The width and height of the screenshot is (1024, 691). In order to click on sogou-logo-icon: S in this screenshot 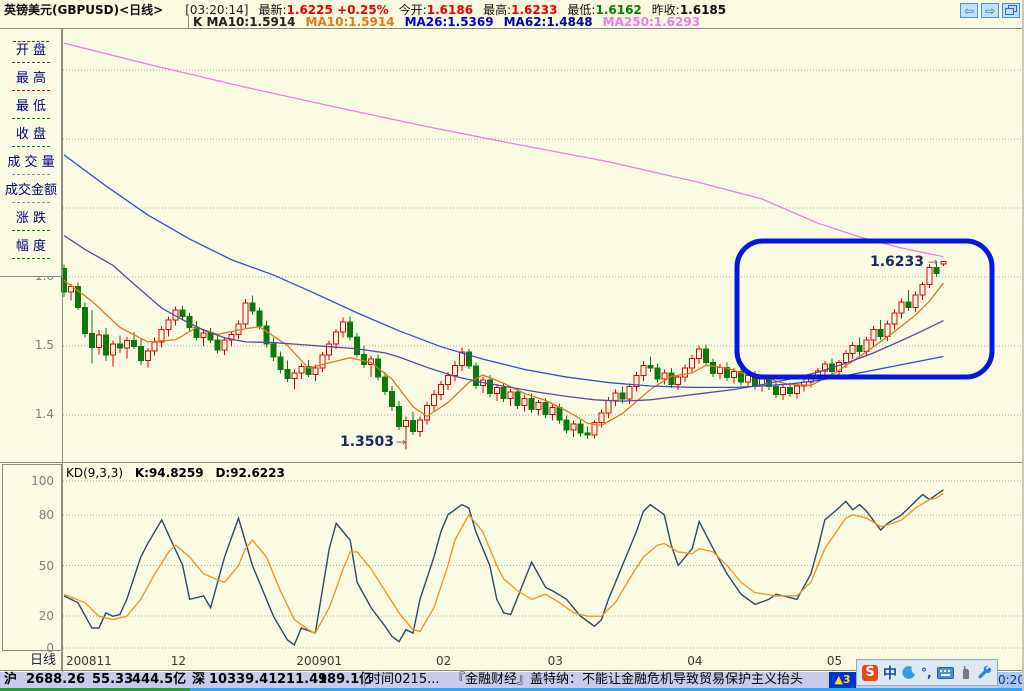, I will do `click(870, 672)`.